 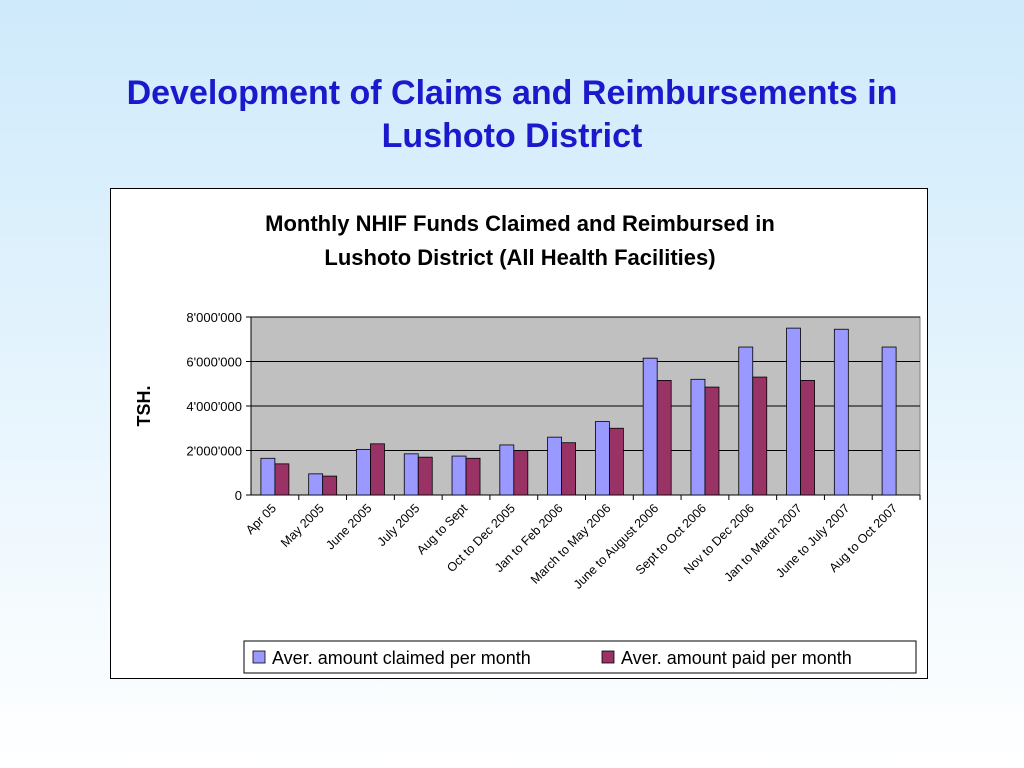 What do you see at coordinates (736, 658) in the screenshot?
I see `legend-label-paid: Aver. amount paid per month` at bounding box center [736, 658].